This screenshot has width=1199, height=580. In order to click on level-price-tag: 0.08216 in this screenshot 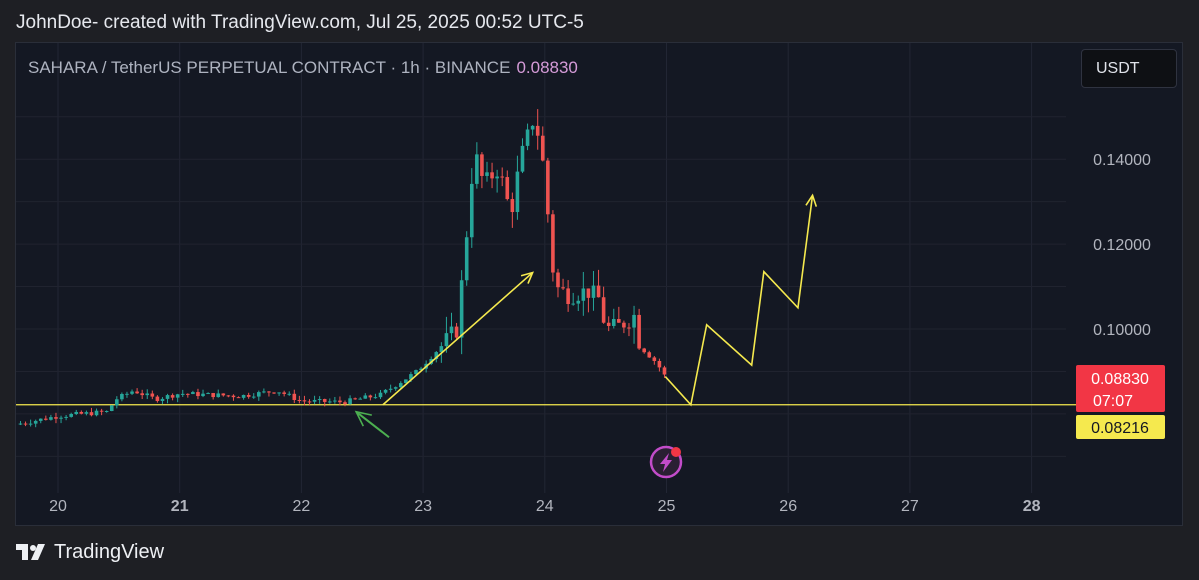, I will do `click(1120, 428)`.